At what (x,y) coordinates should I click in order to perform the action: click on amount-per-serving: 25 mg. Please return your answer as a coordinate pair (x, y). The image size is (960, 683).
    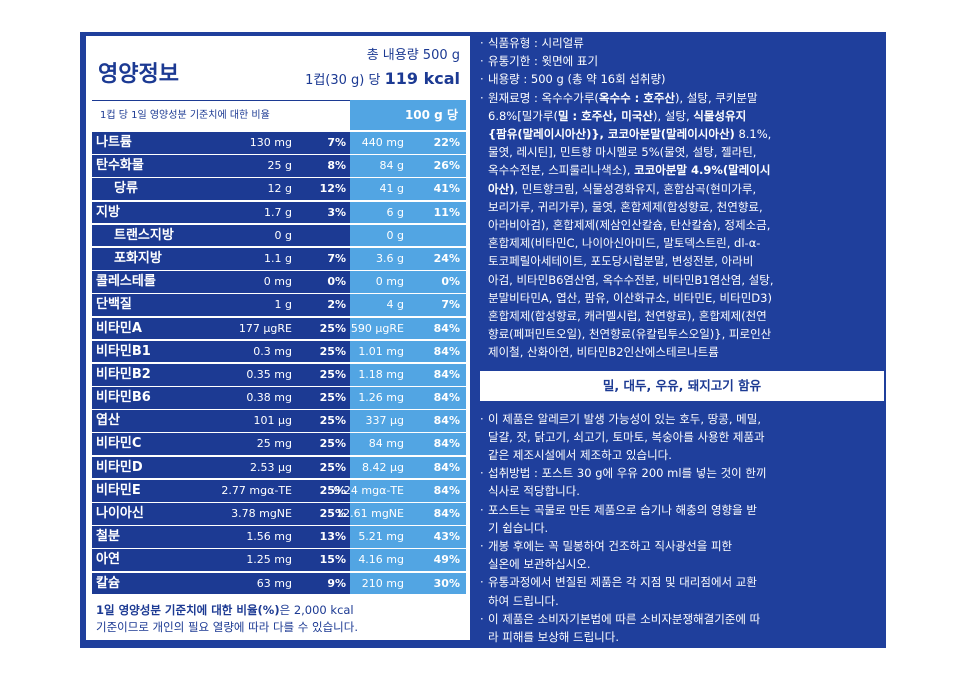
    Looking at the image, I should click on (274, 444).